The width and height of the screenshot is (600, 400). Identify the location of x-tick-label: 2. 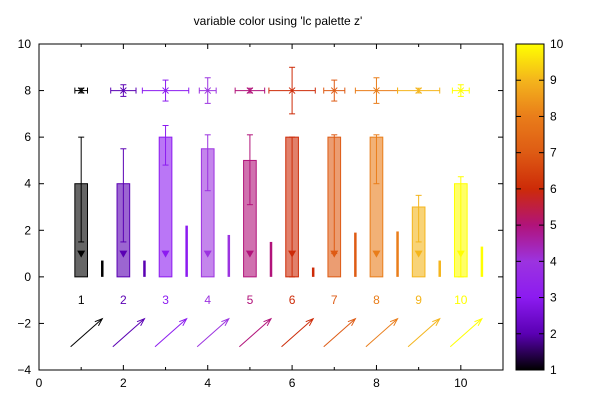
(123, 383).